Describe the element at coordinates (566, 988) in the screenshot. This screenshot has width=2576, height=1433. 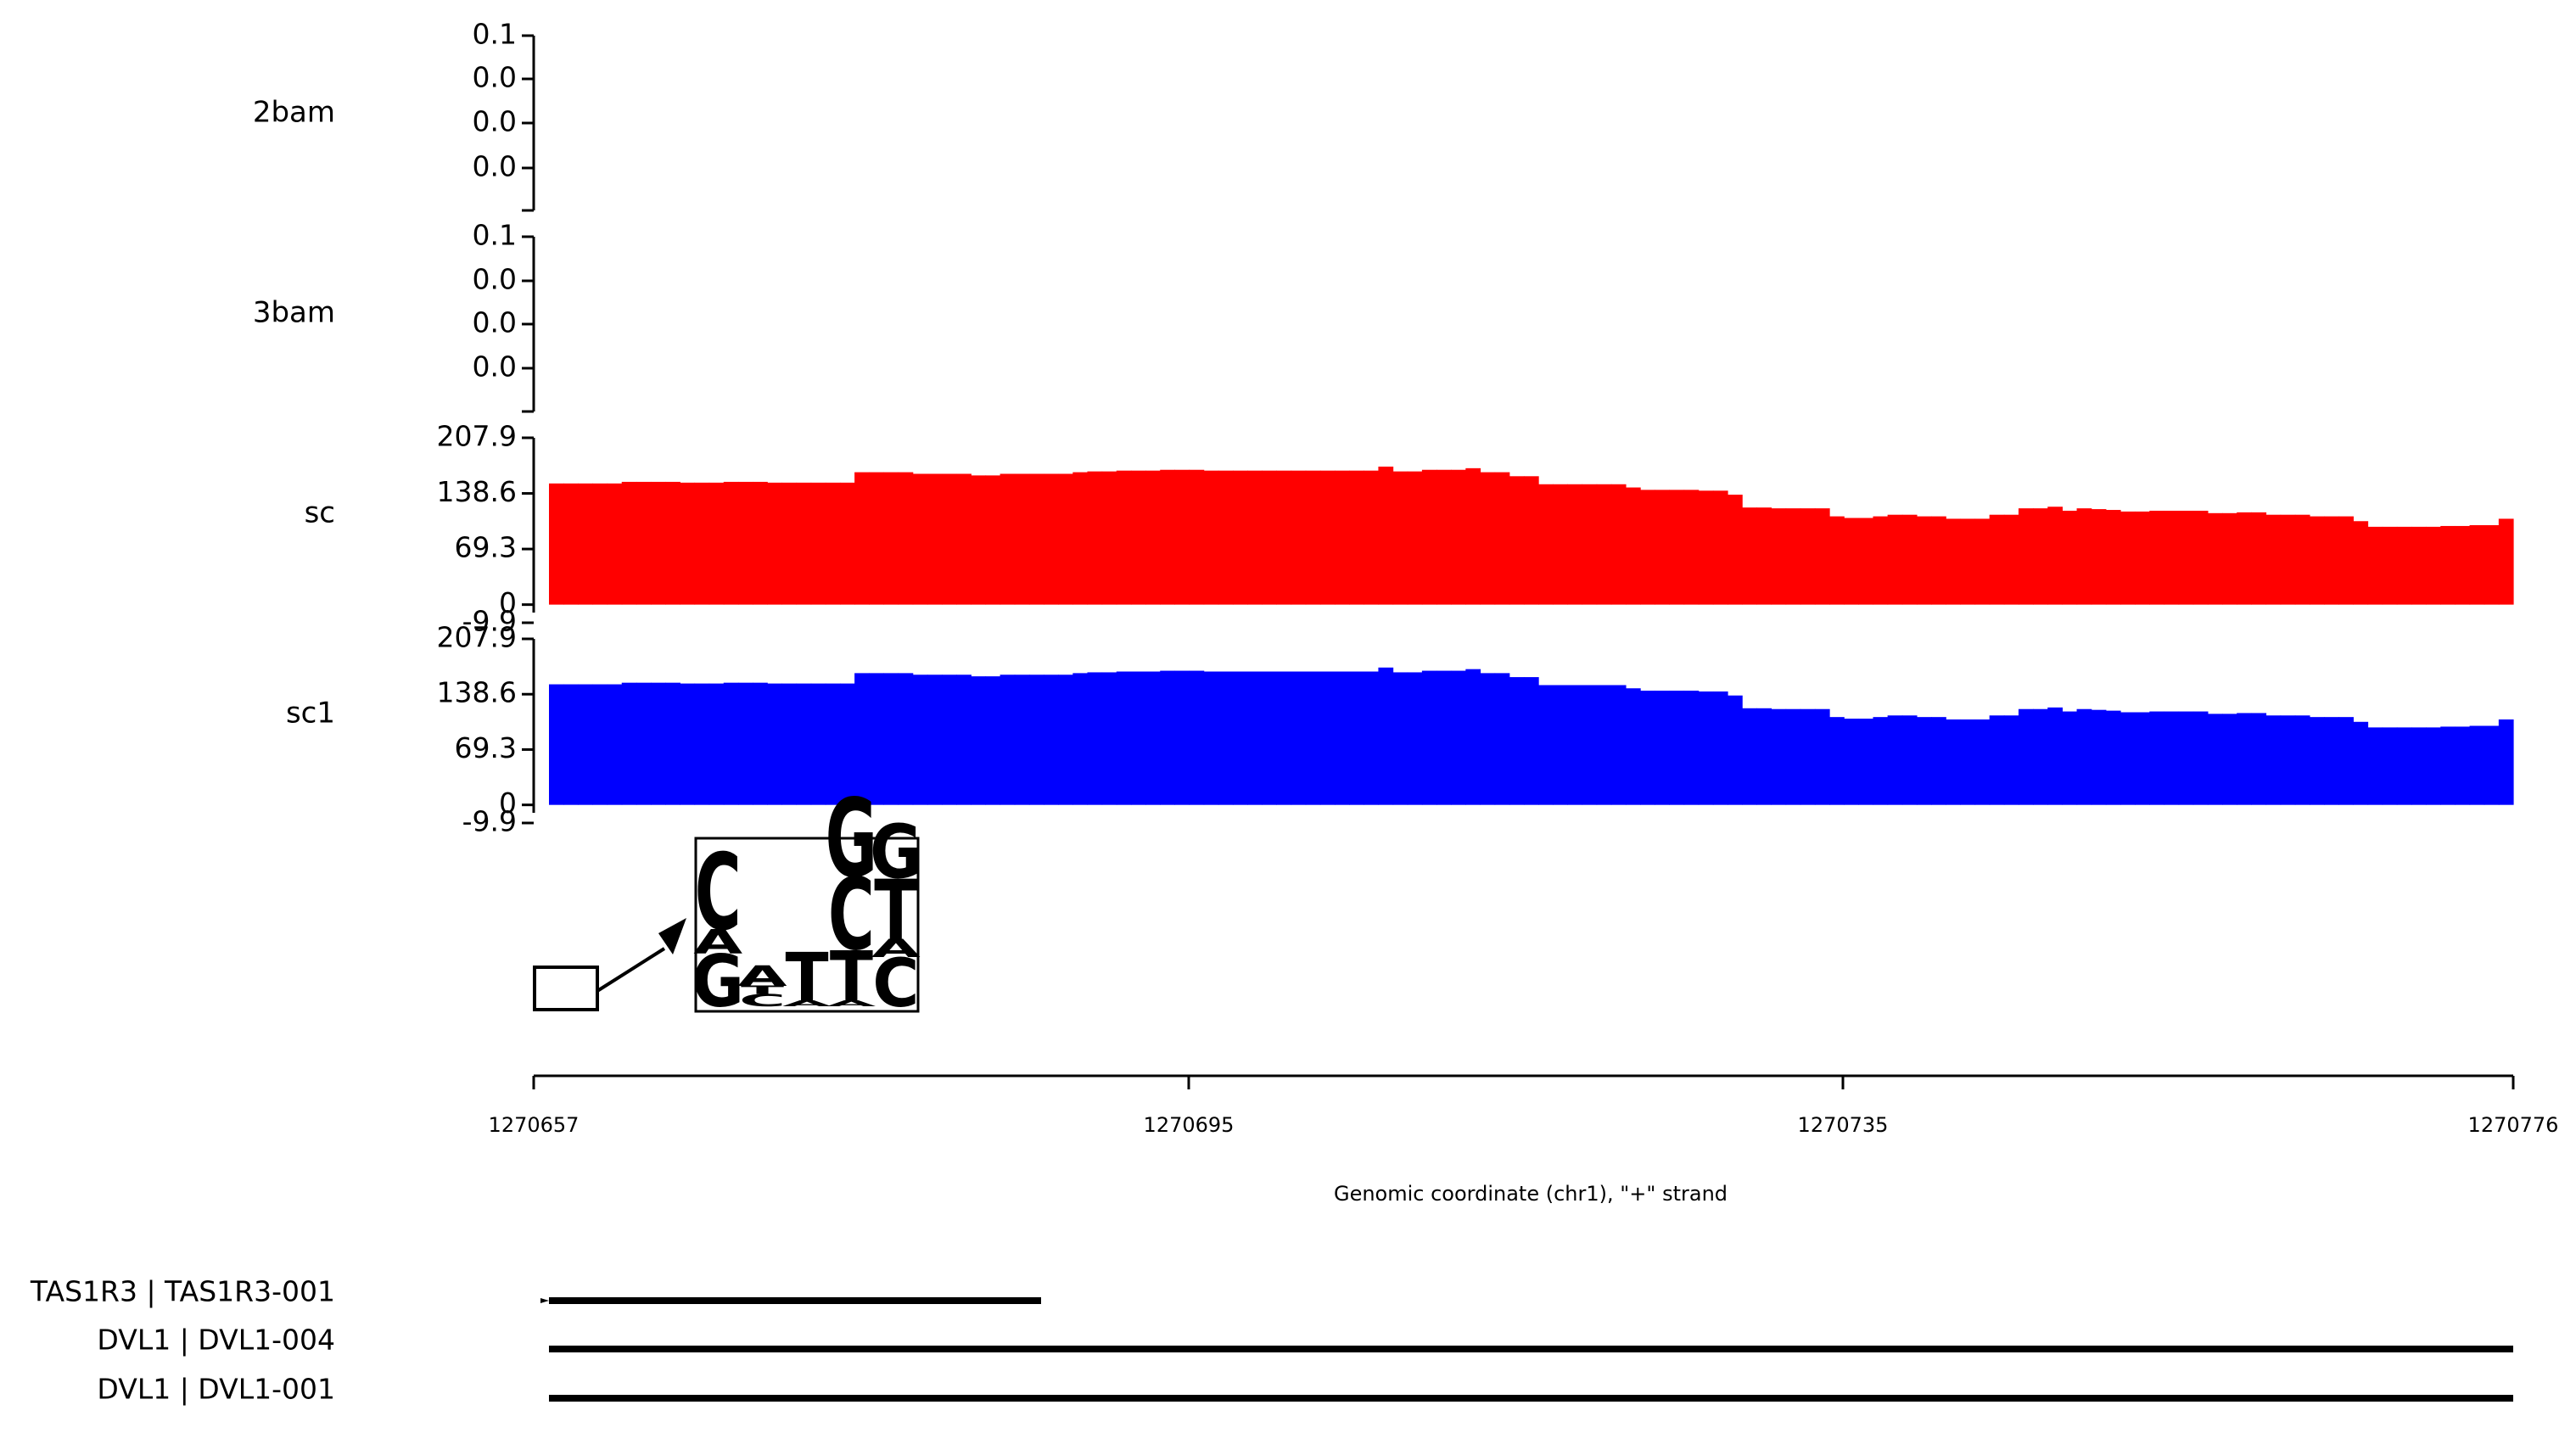
I see `motif-site-box` at that location.